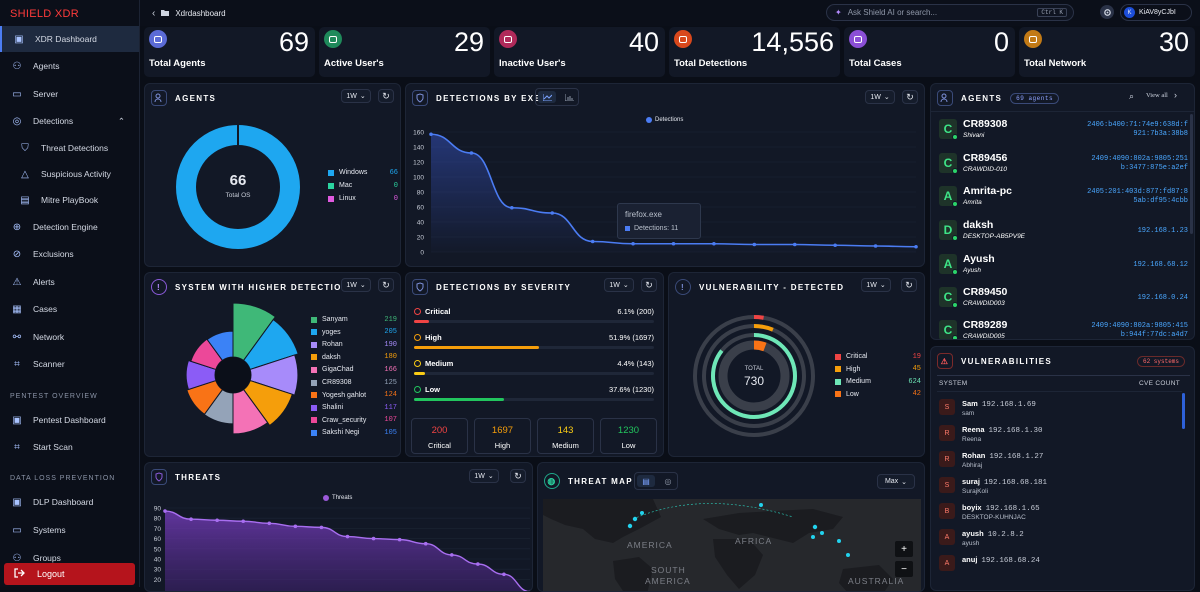 This screenshot has height=592, width=1200. Describe the element at coordinates (569, 97) in the screenshot. I see `bar-chart-icon` at that location.